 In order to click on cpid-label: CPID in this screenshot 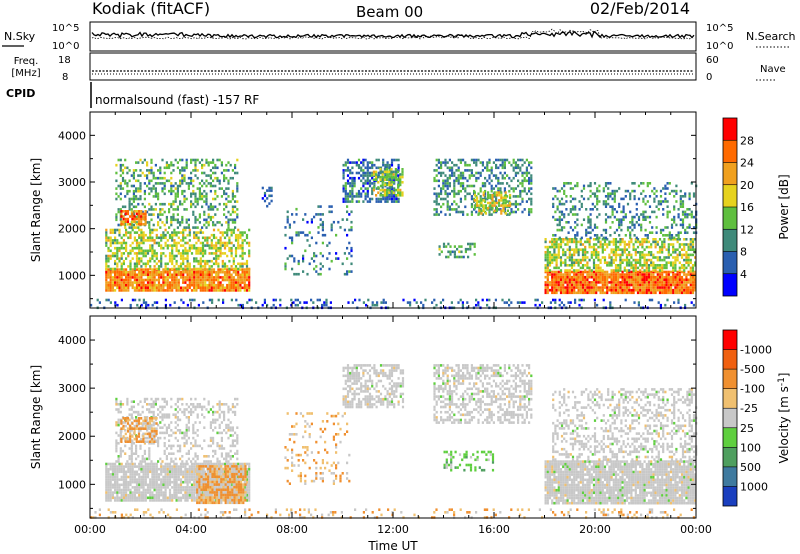, I will do `click(20, 93)`.